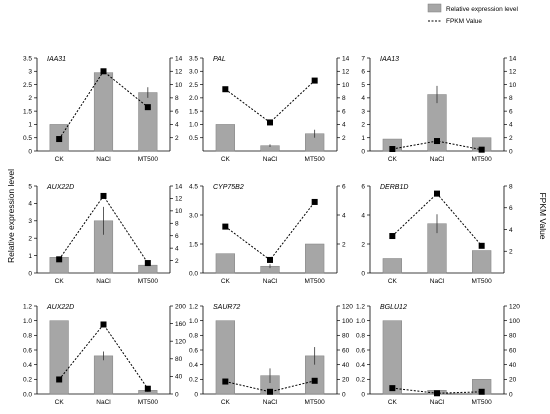 The image size is (550, 414). I want to click on y-tick-label: 2, so click(363, 244).